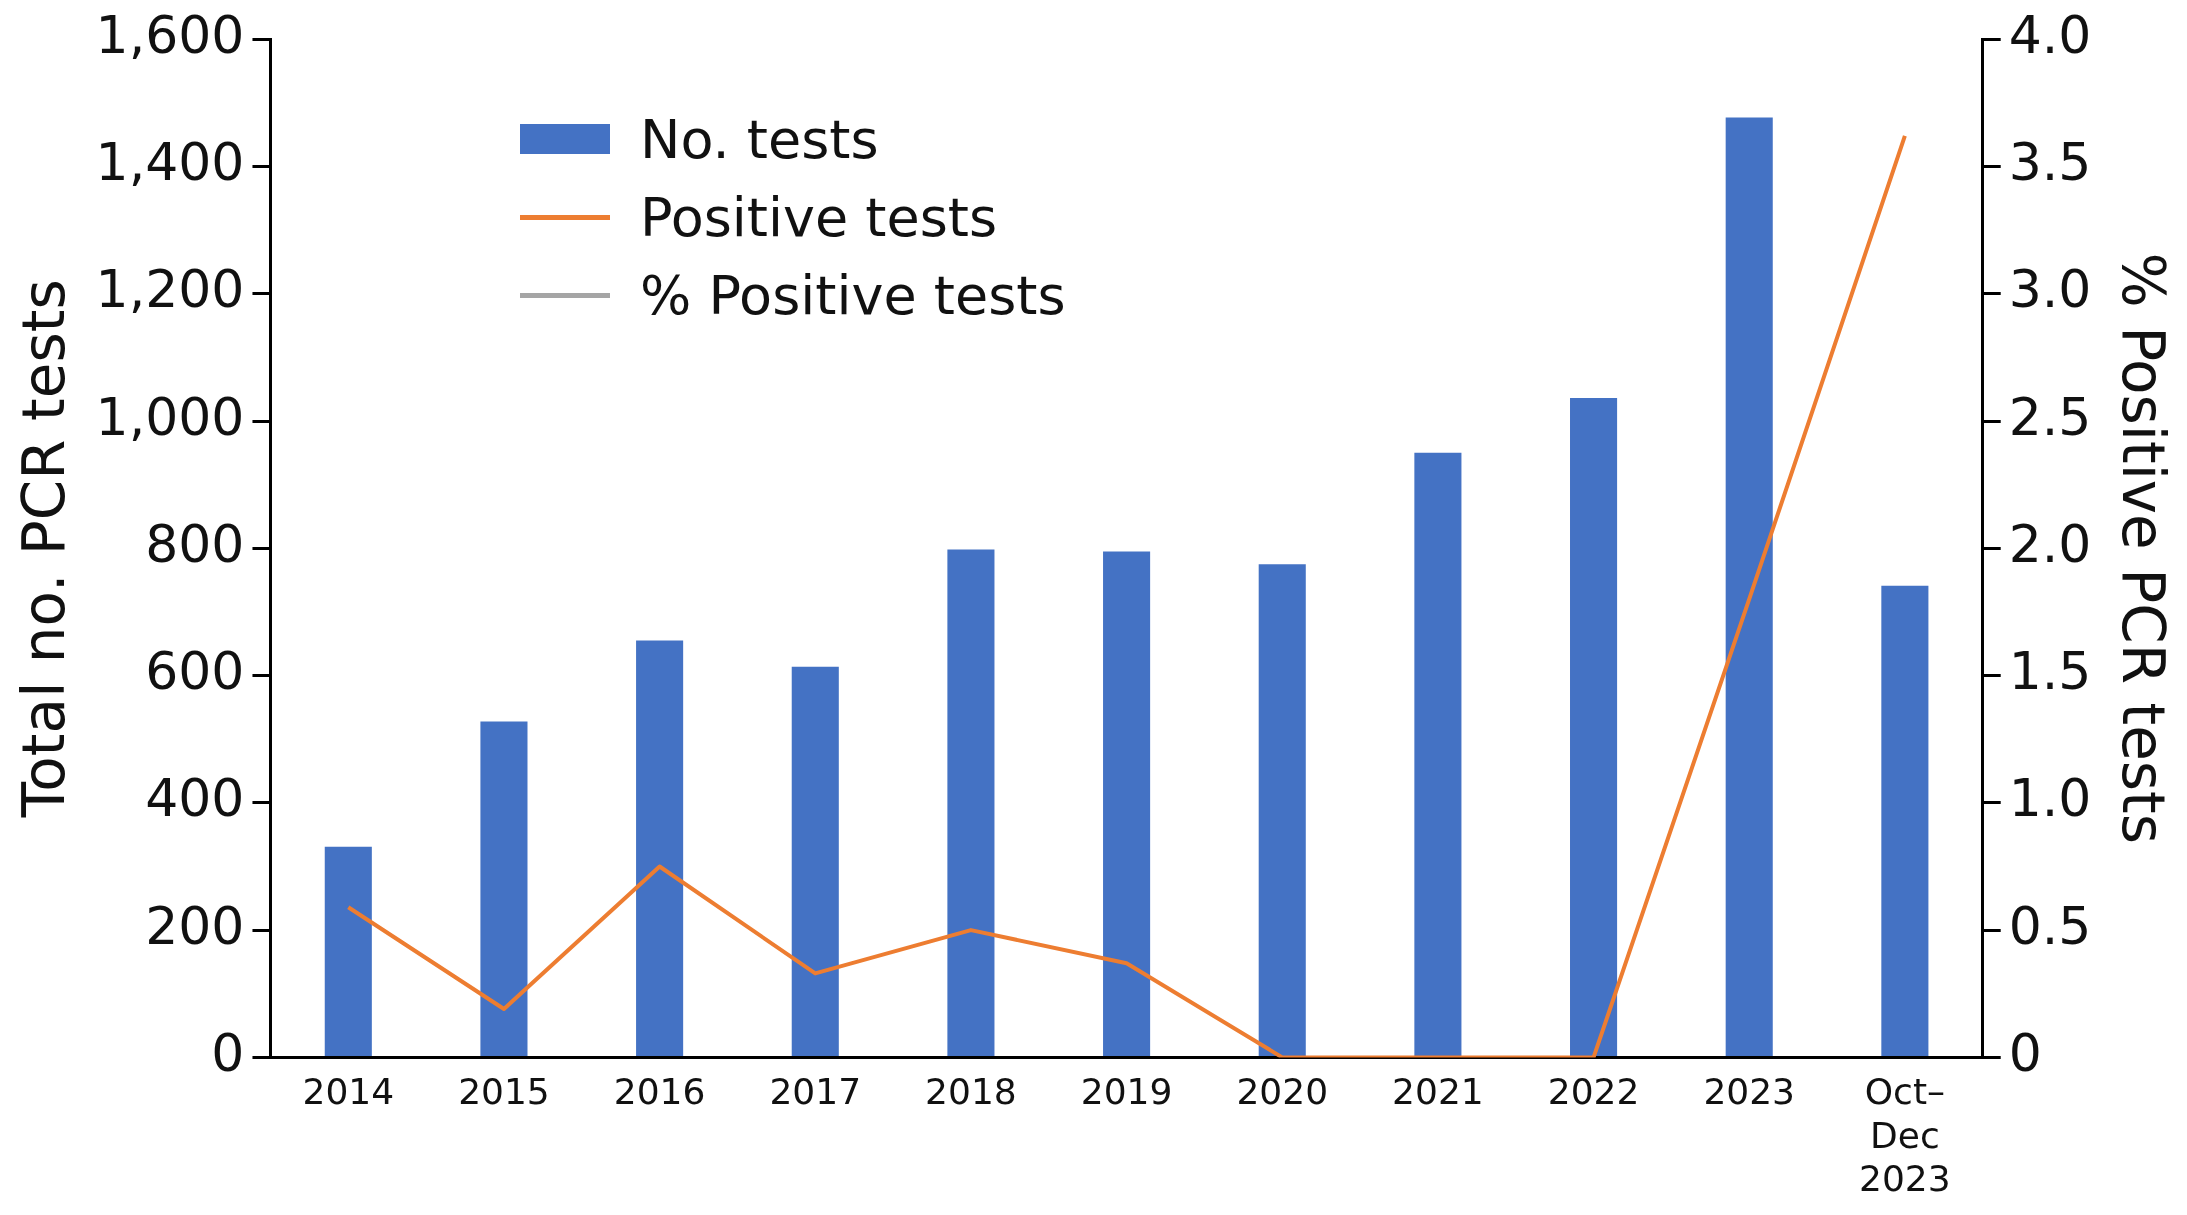  What do you see at coordinates (348, 1092) in the screenshot?
I see `x-tick-label: 2014` at bounding box center [348, 1092].